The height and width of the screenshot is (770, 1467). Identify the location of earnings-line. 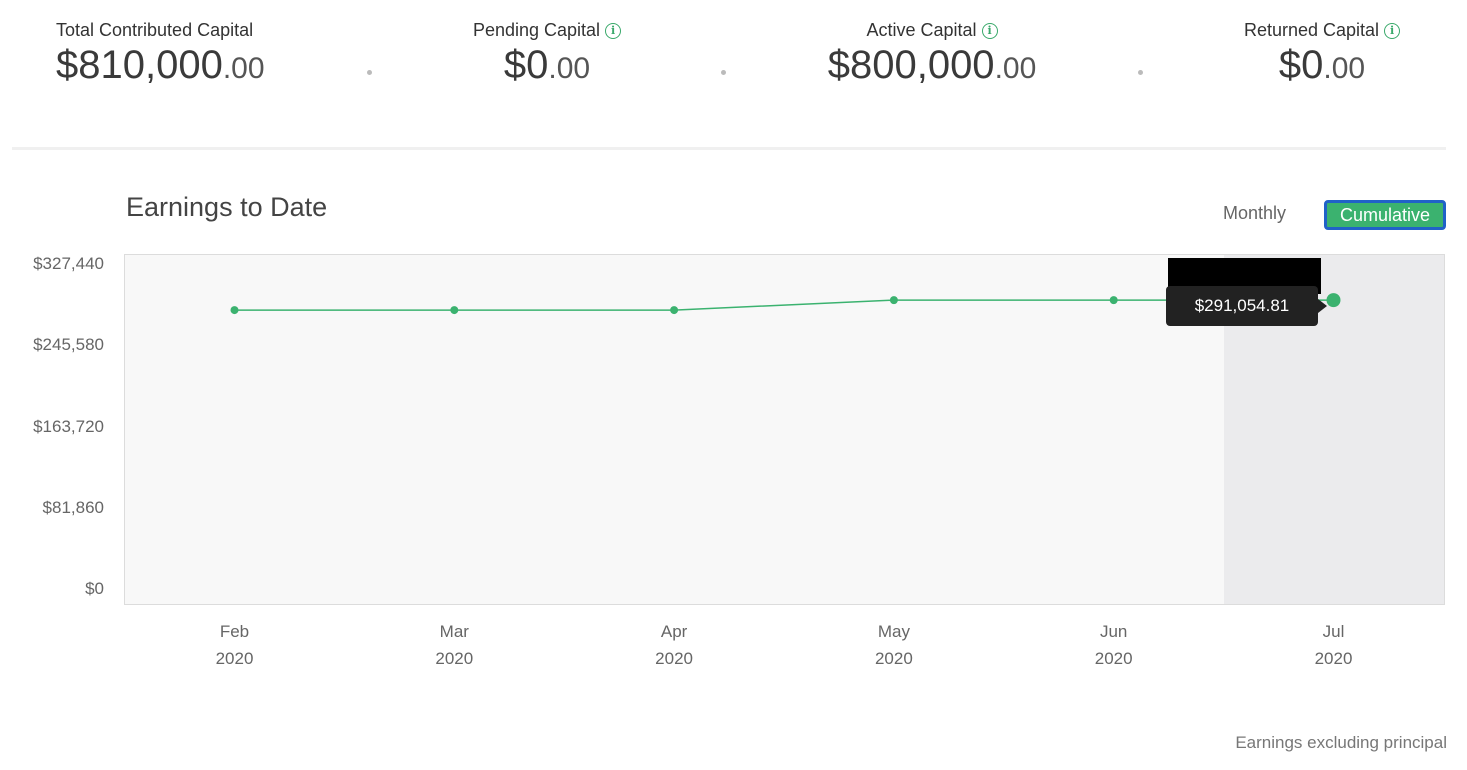
(784, 305).